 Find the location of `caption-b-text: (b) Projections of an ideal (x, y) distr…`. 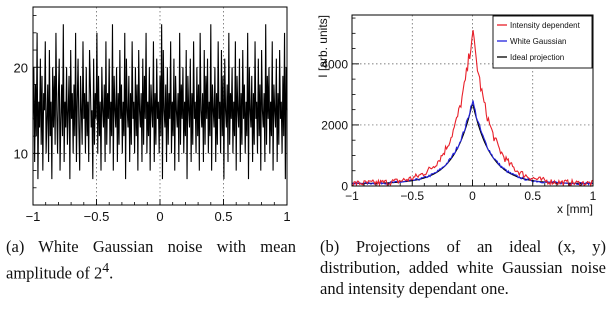

caption-b-text: (b) Projections of an ideal (x, y) distr… is located at coordinates (463, 267).